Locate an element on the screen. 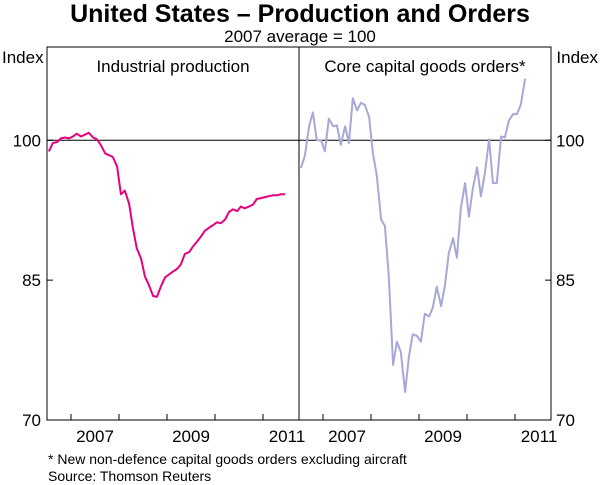 The image size is (600, 485). y-tick-label-left: 85 is located at coordinates (31, 280).